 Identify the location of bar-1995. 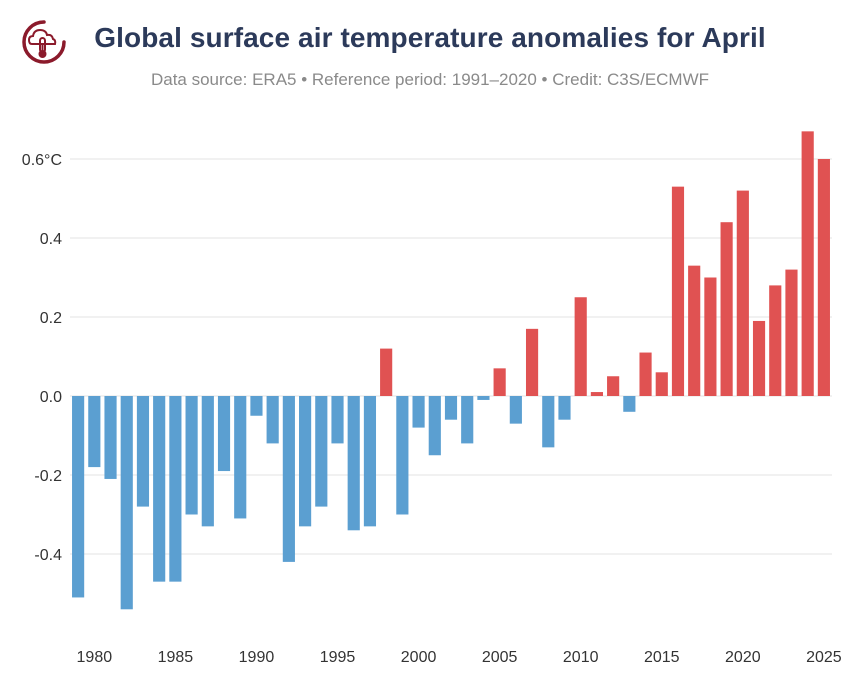
(337, 420).